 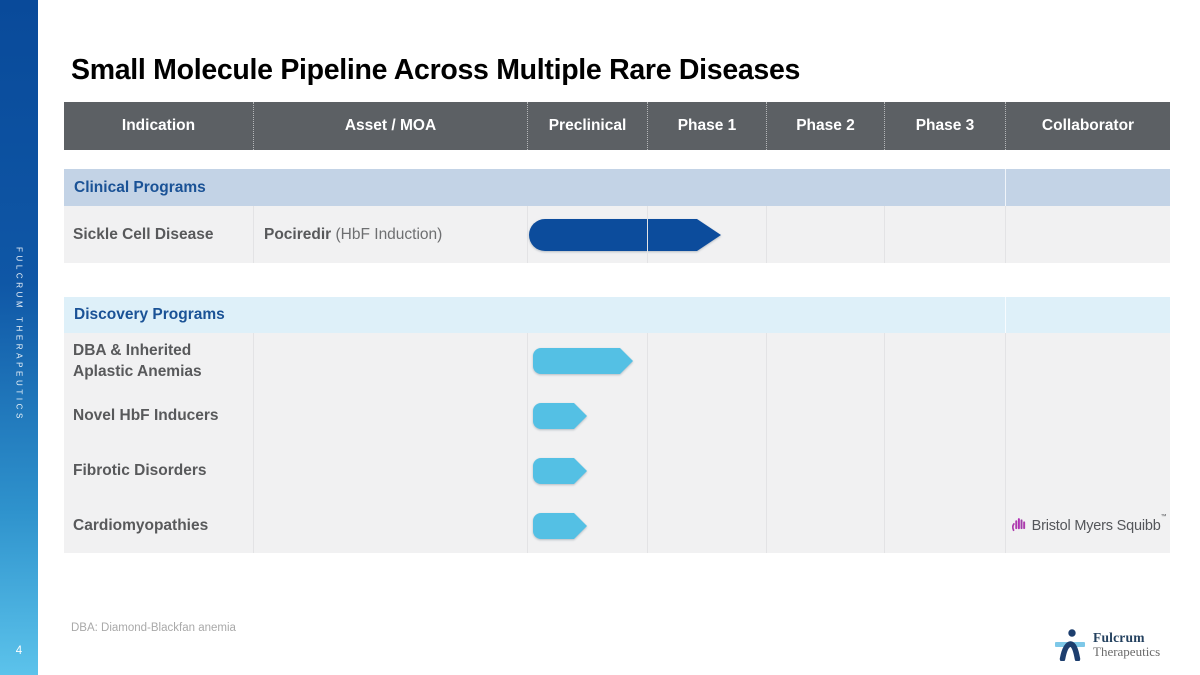 What do you see at coordinates (1127, 644) in the screenshot?
I see `fulcrum-wordmark: Fulcrum Therapeutics` at bounding box center [1127, 644].